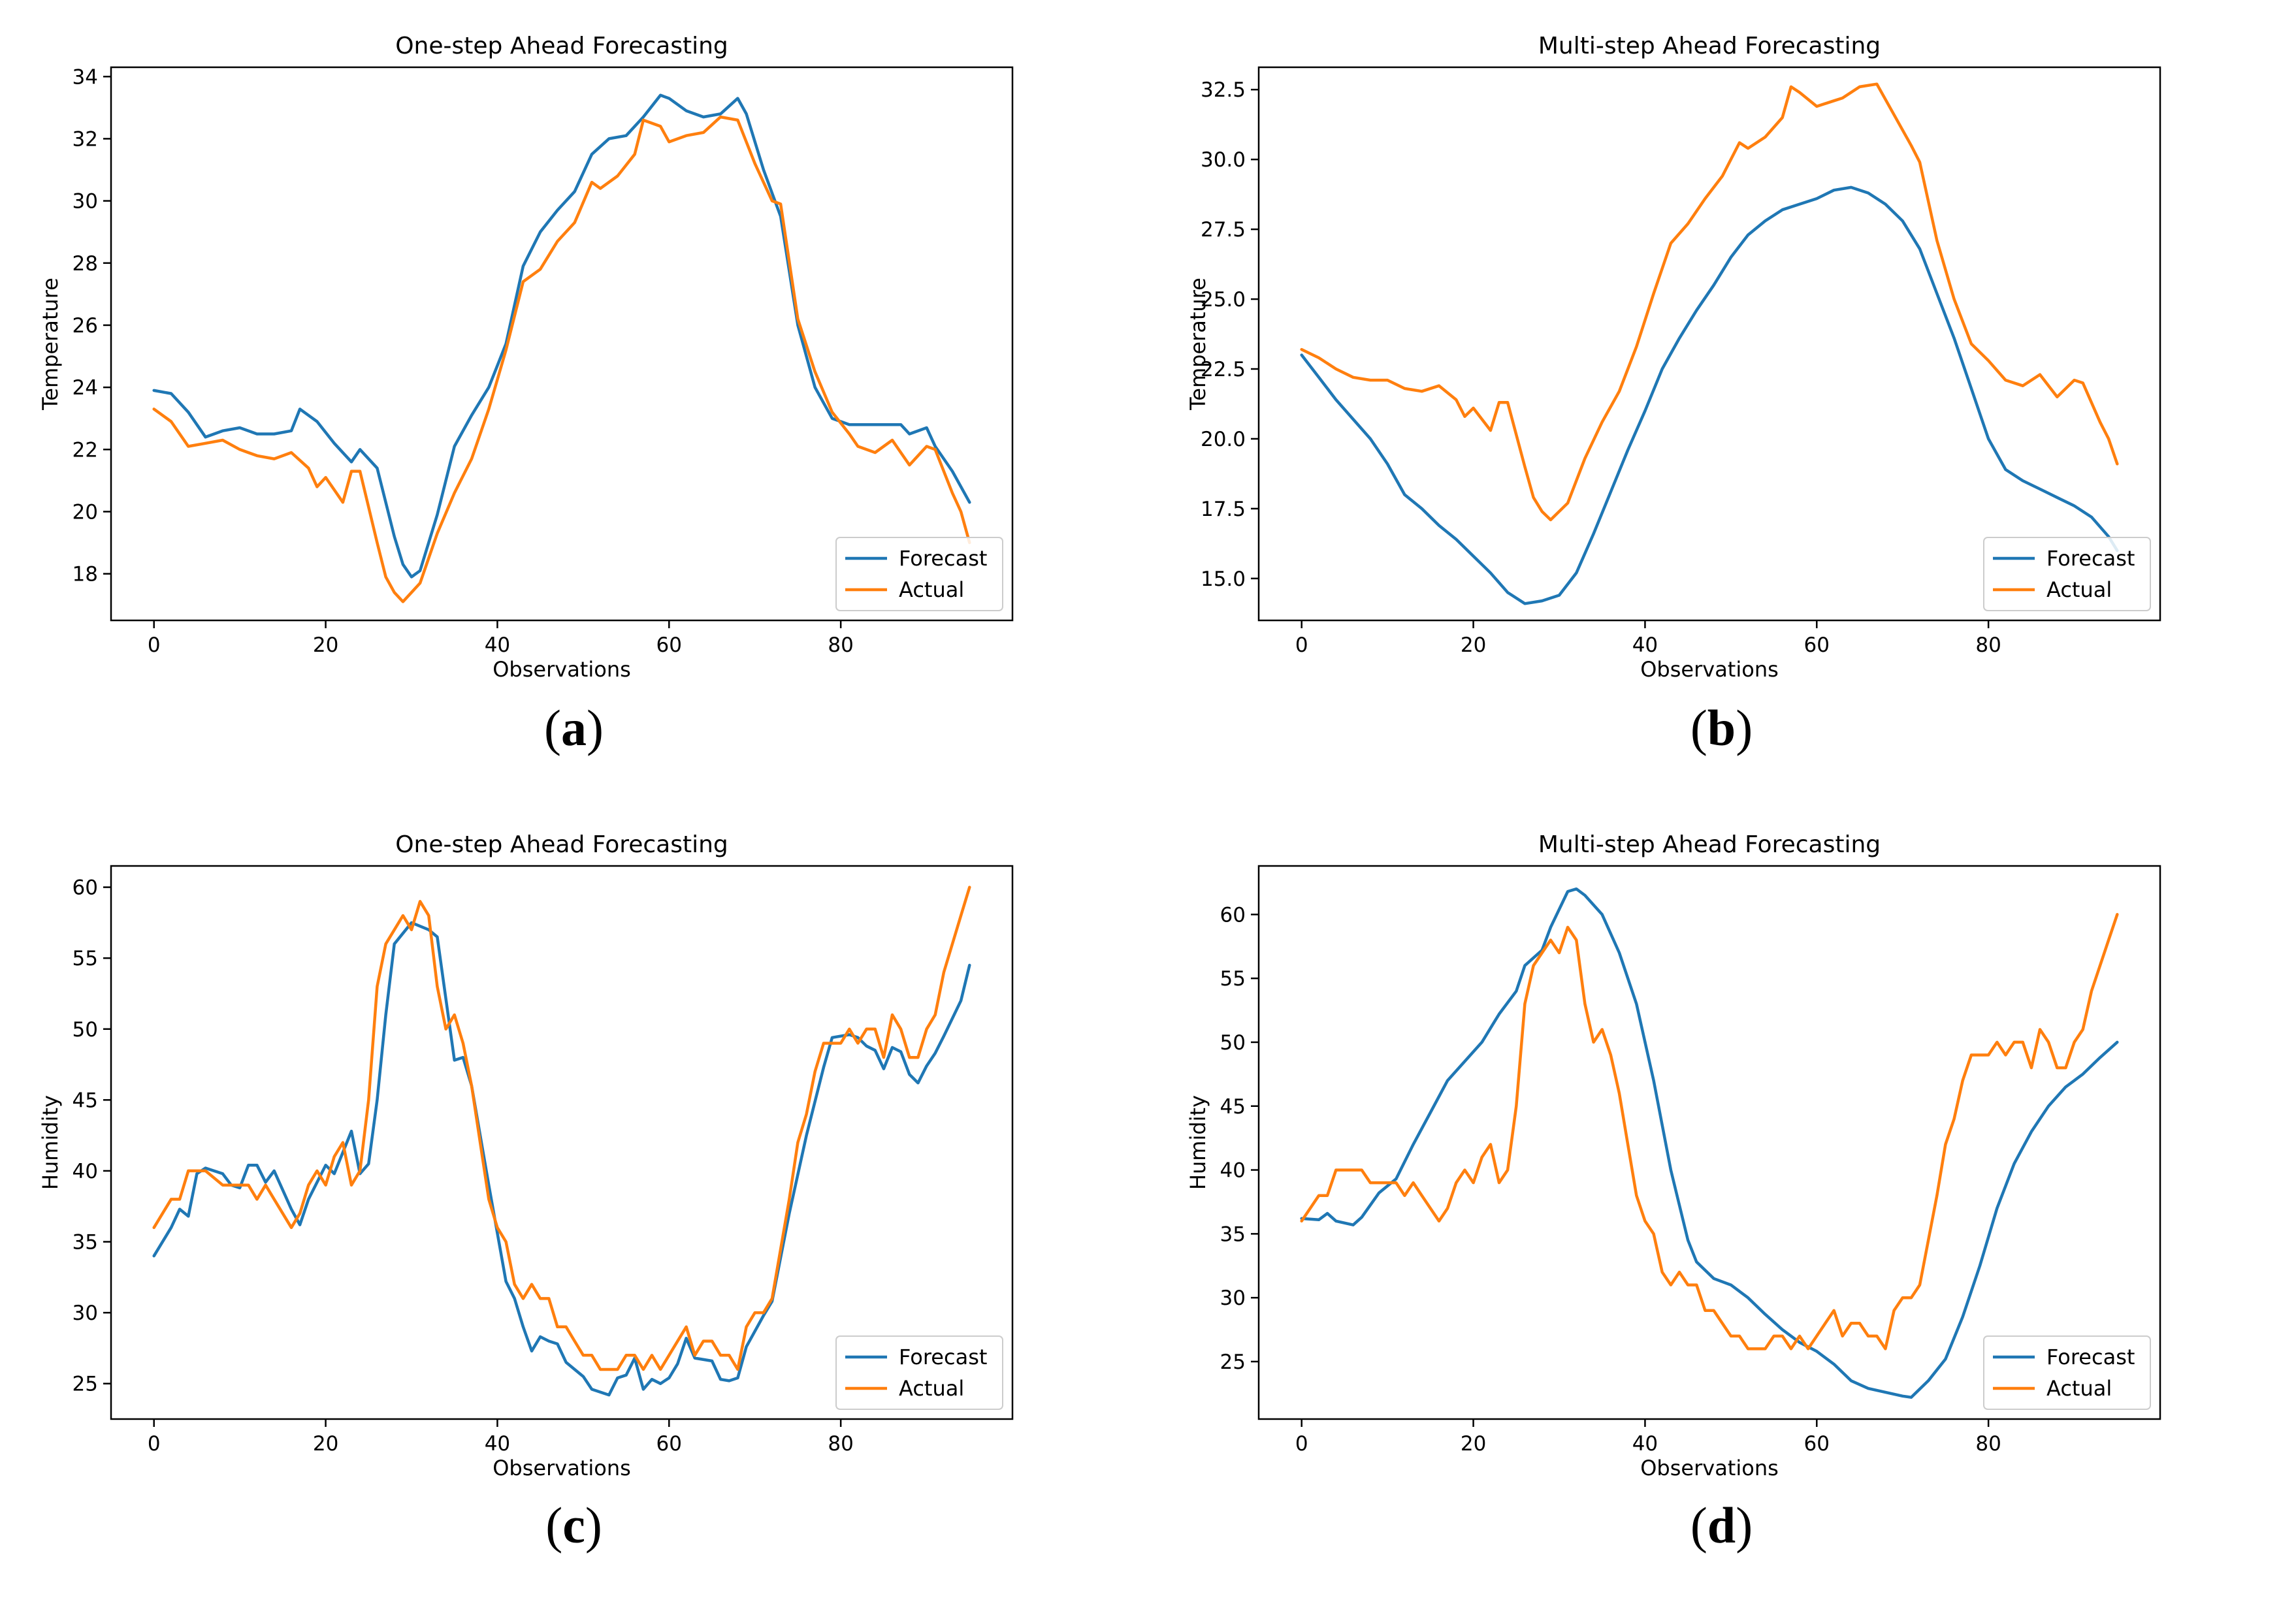 This screenshot has height=1598, width=2296. I want to click on y-tick-label: 25.0, so click(1223, 300).